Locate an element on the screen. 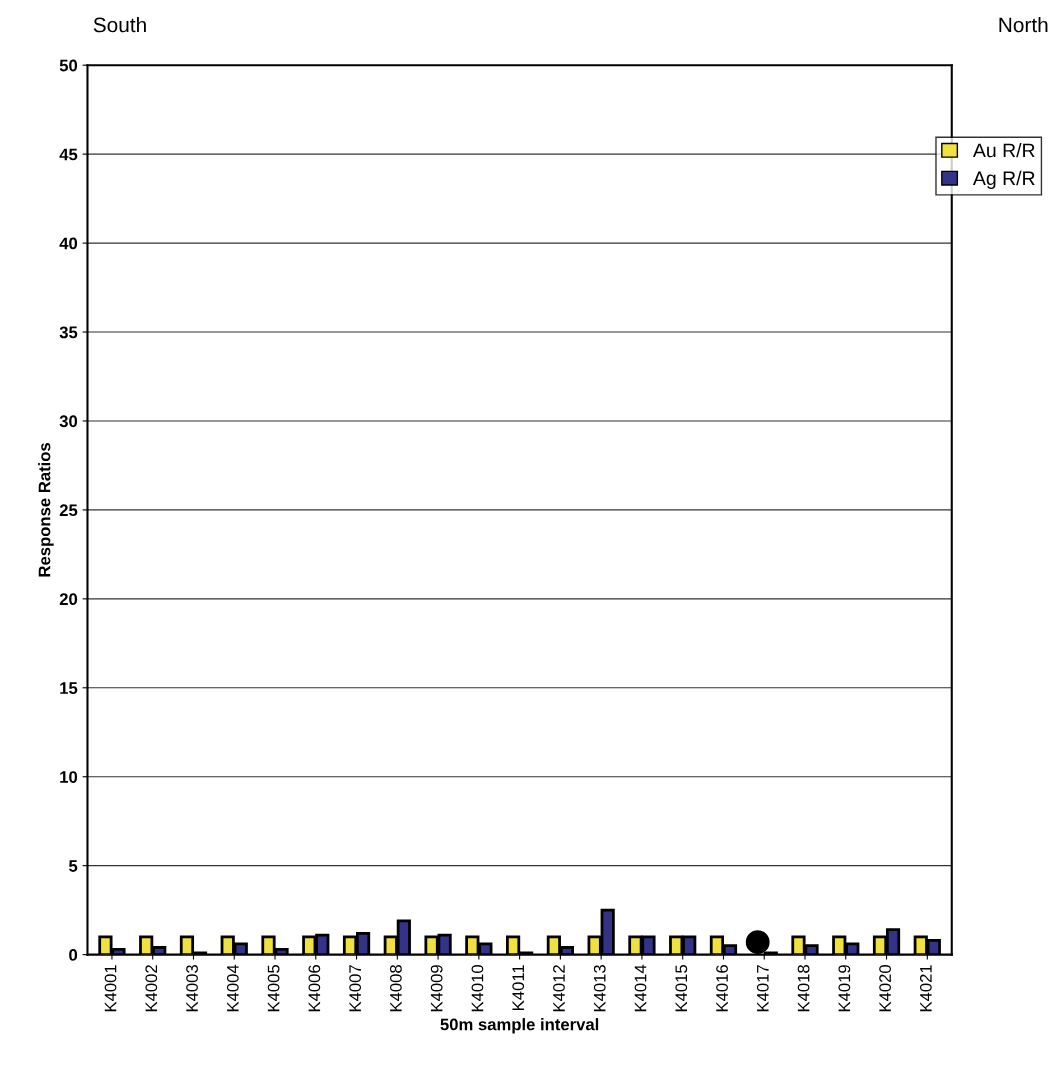 Image resolution: width=1054 pixels, height=1069 pixels. y-tick-label: 20 is located at coordinates (68, 599).